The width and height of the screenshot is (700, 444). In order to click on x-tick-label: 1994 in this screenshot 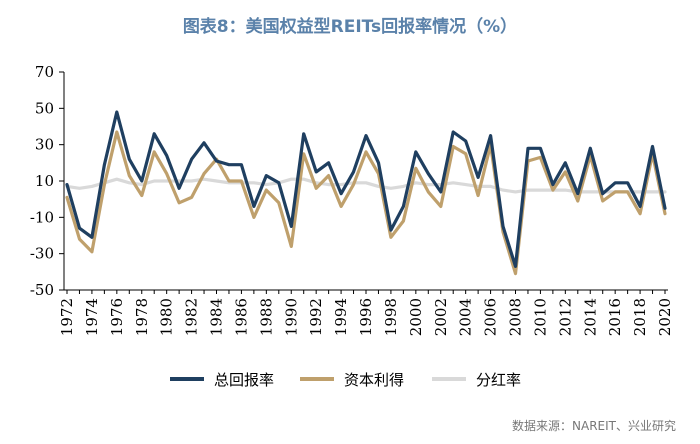, I will do `click(341, 317)`.